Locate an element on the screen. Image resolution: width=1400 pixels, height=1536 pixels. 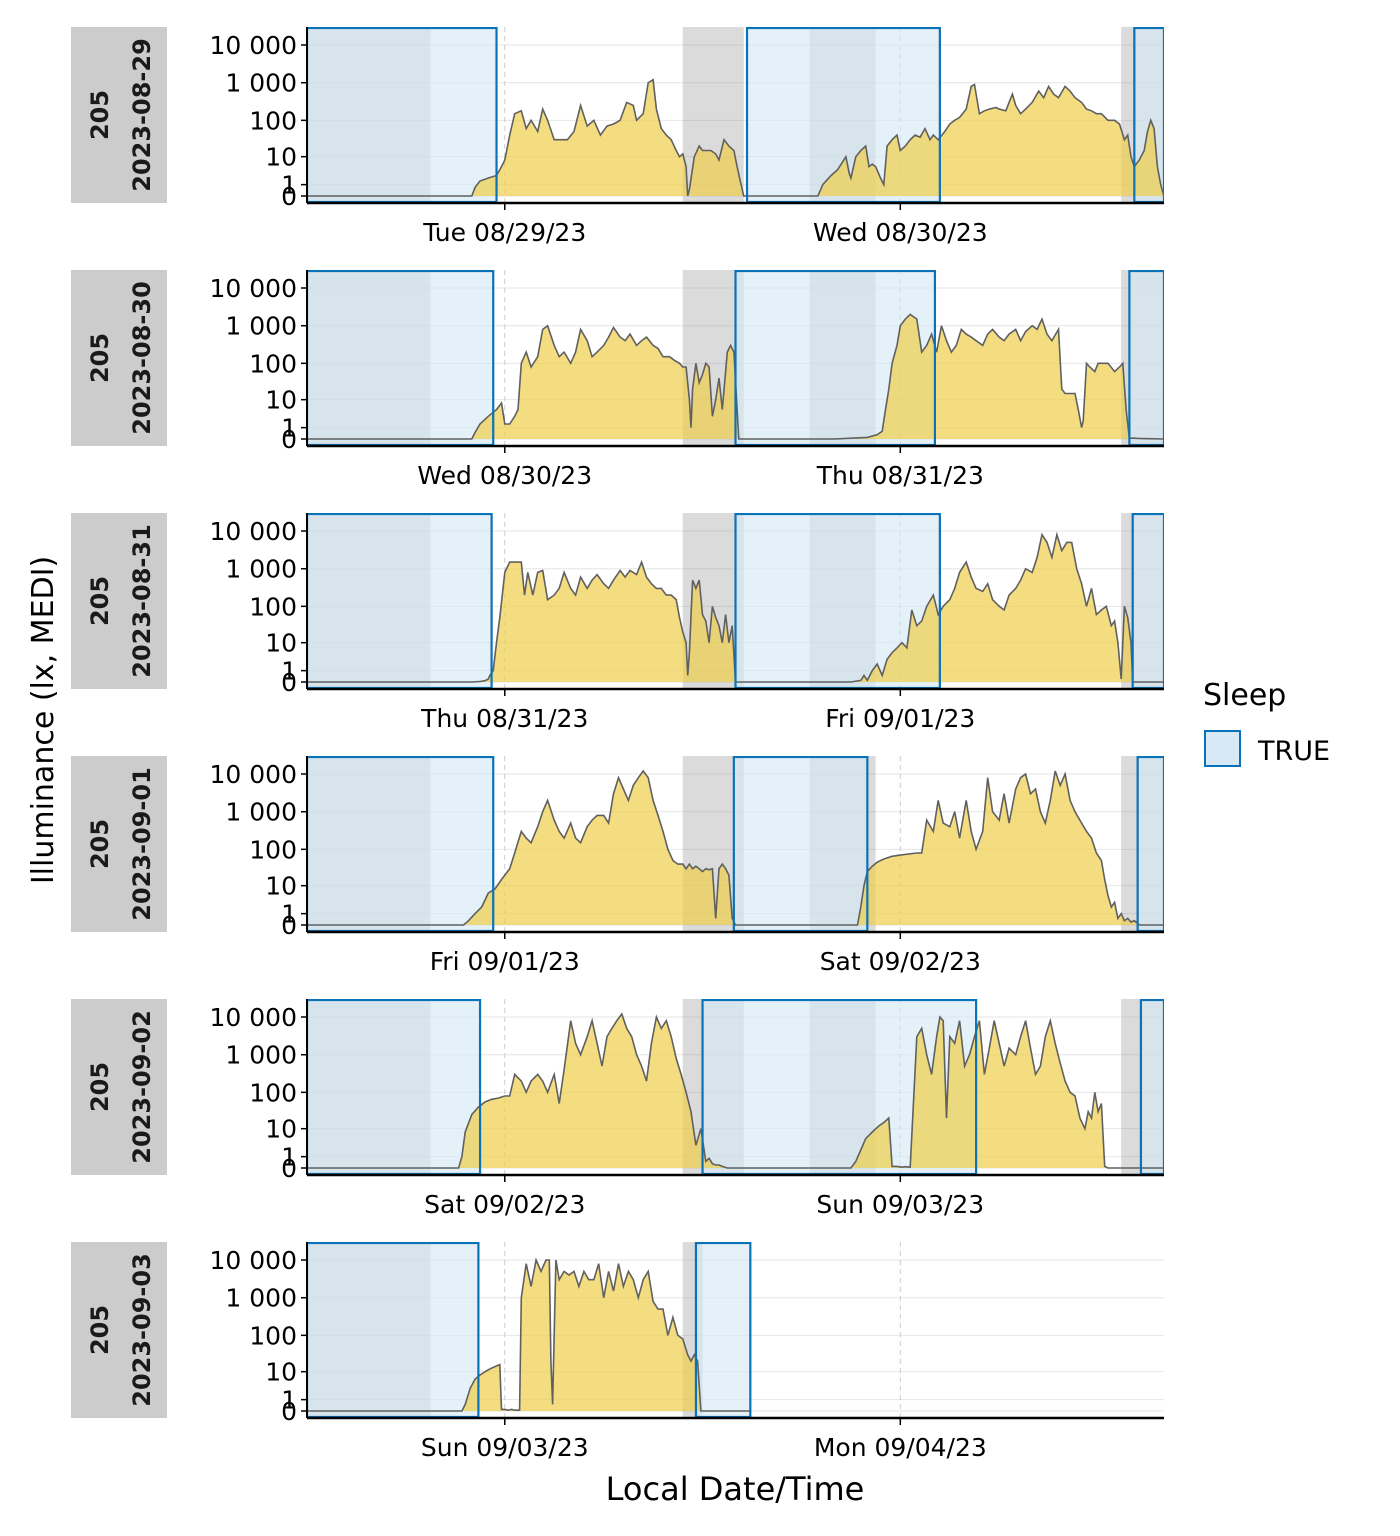
facet-strip-date: 2023-08-31 is located at coordinates (142, 601).